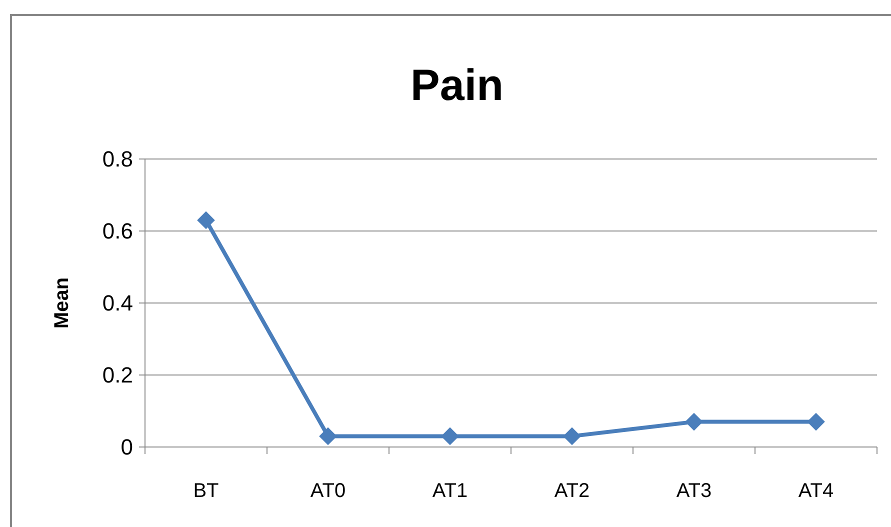 This screenshot has height=527, width=891. What do you see at coordinates (117, 159) in the screenshot?
I see `y-tick-label: 0.8` at bounding box center [117, 159].